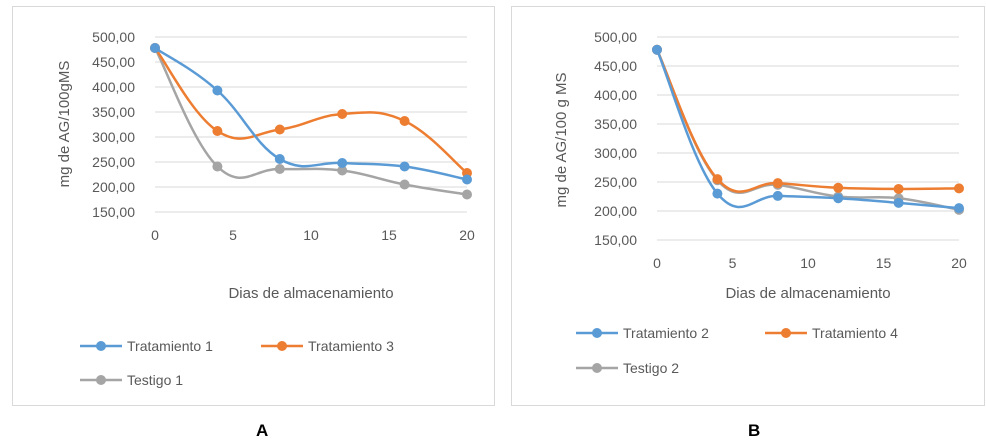 This screenshot has height=443, width=986. What do you see at coordinates (351, 346) in the screenshot?
I see `legend-label: Tratamiento 3` at bounding box center [351, 346].